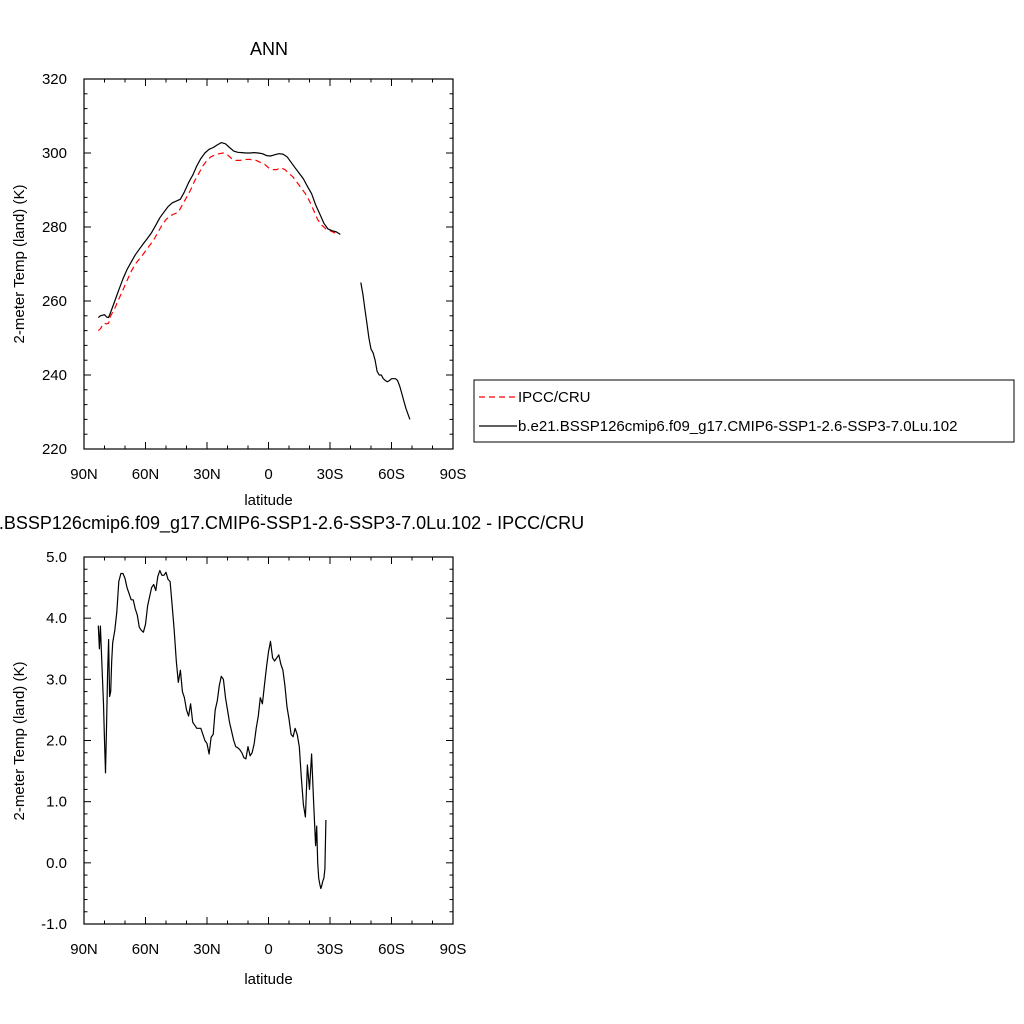  What do you see at coordinates (554, 397) in the screenshot?
I see `legend-label-ipcc-cru: IPCC/CRU` at bounding box center [554, 397].